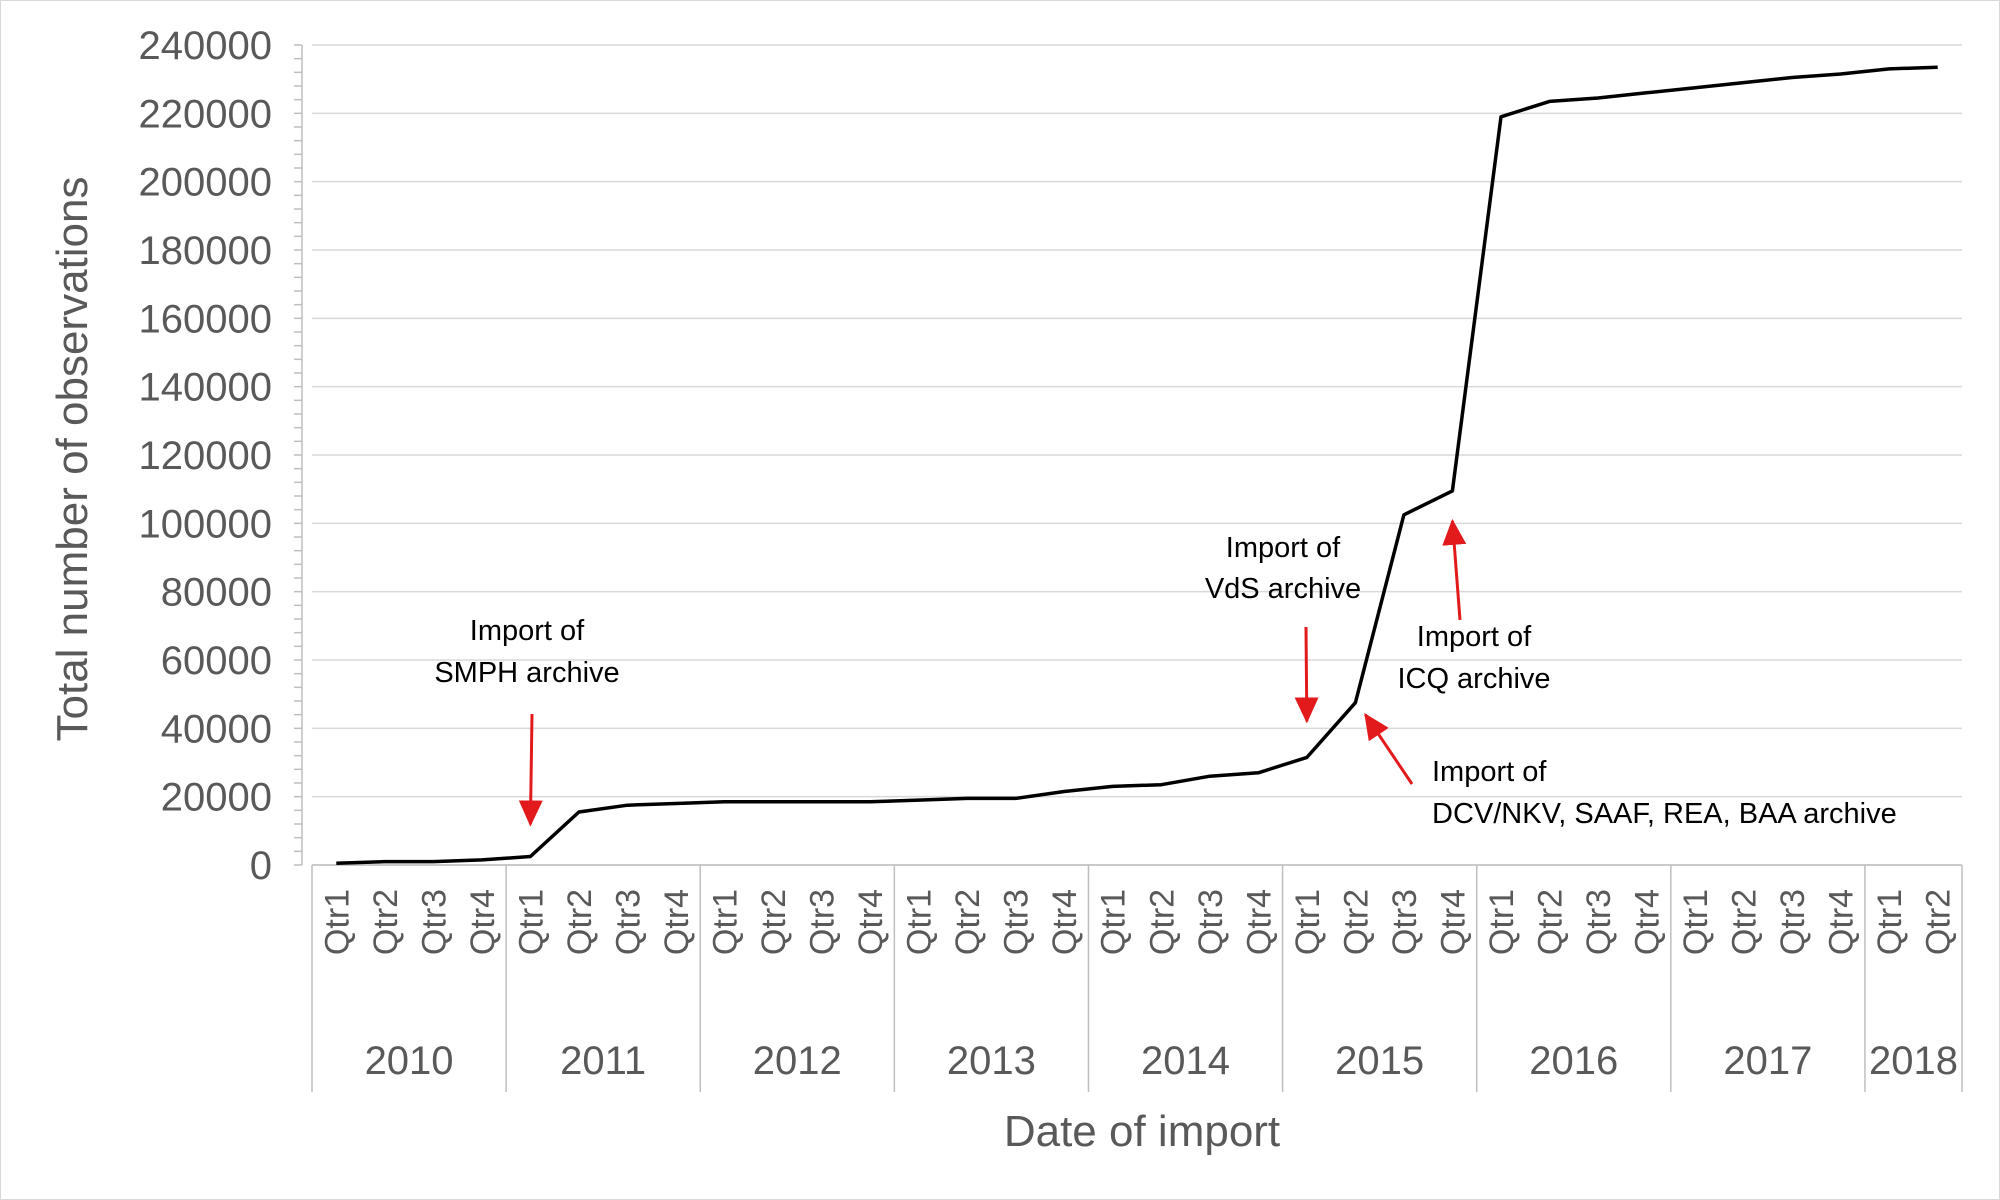 The image size is (2000, 1200). I want to click on y-tick-label: 40000, so click(216, 729).